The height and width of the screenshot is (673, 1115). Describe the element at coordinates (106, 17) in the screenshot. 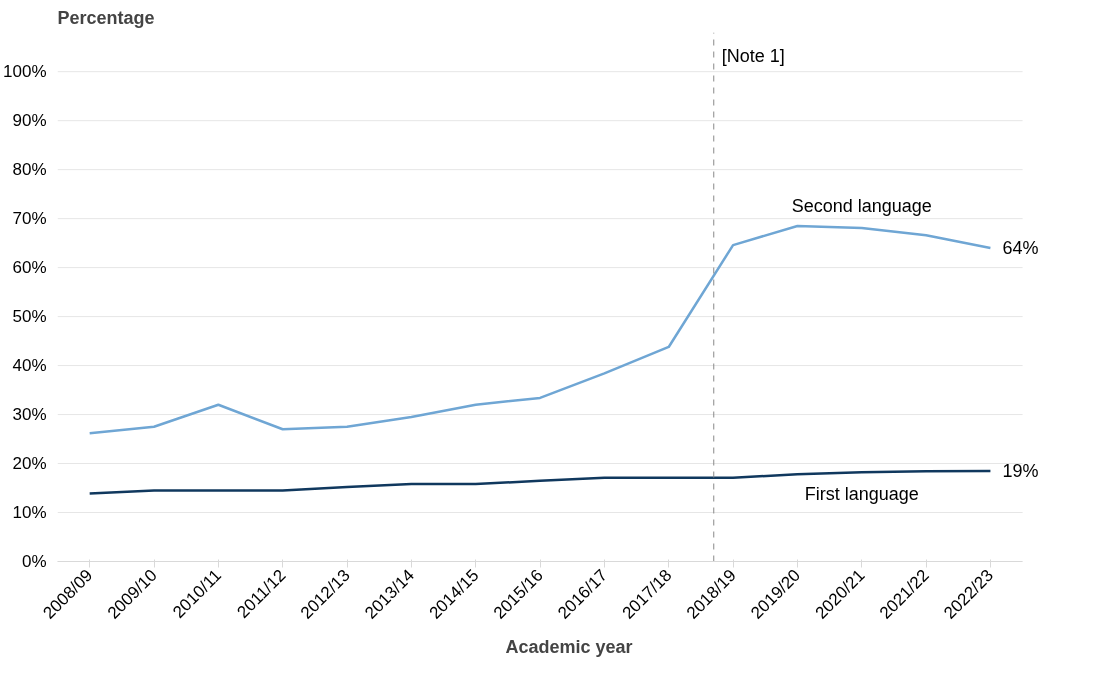

I see `y-axis-title: Percentage` at that location.